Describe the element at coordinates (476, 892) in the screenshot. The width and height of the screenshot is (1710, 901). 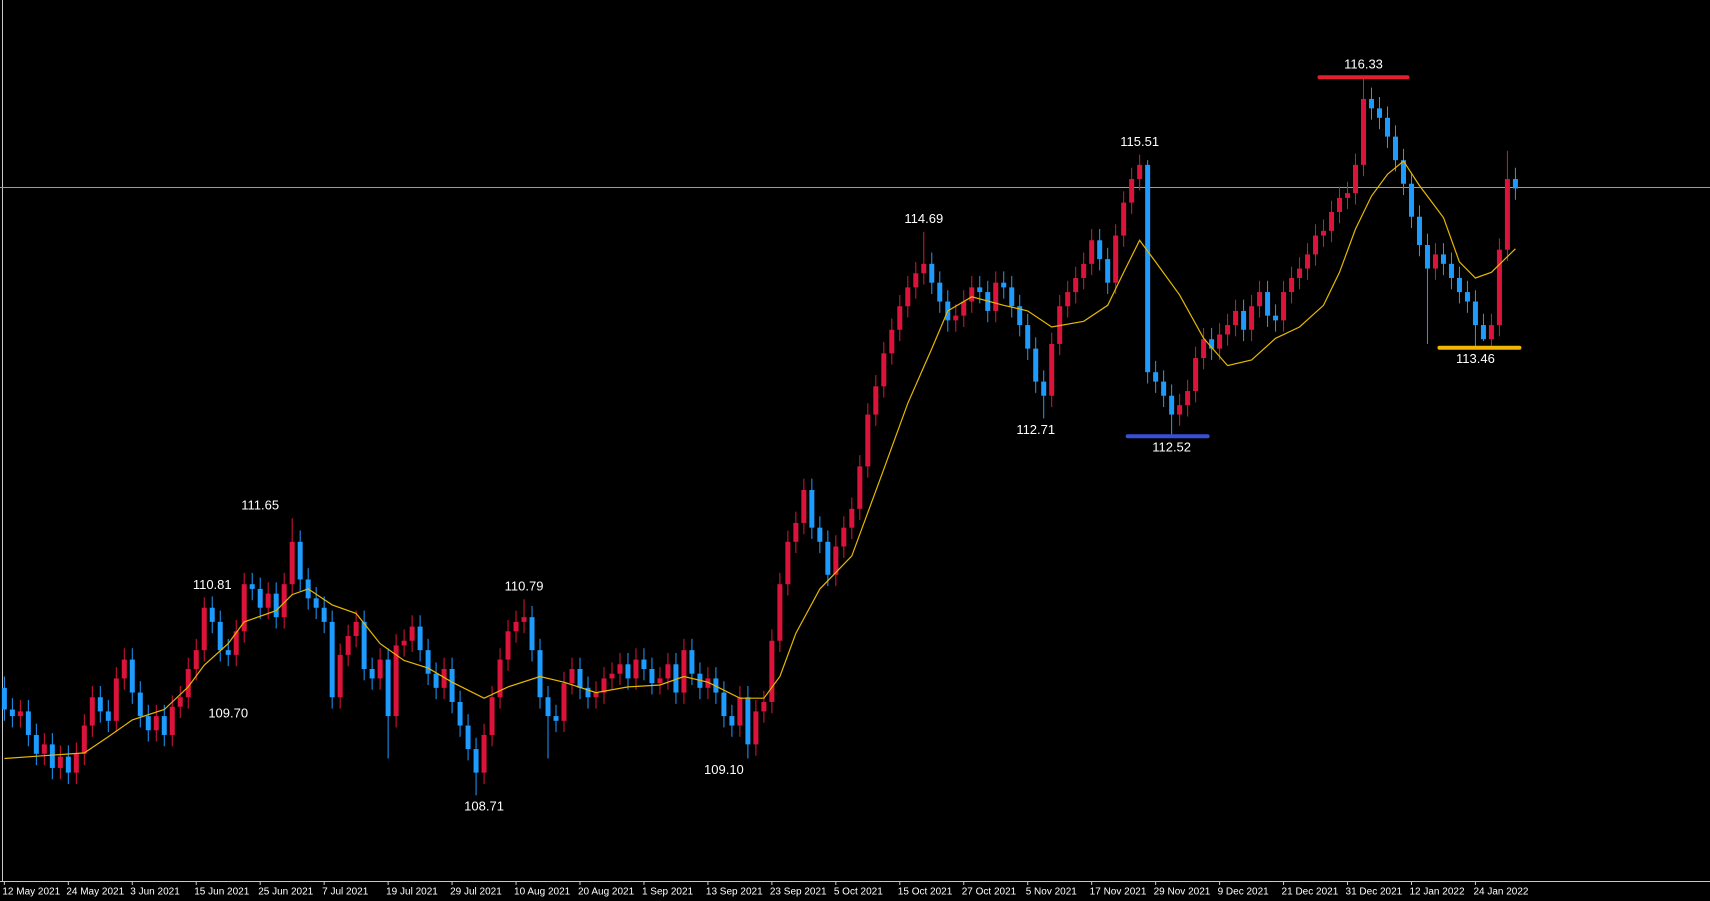
I see `x-tick-label: 29 Jul 2021` at that location.